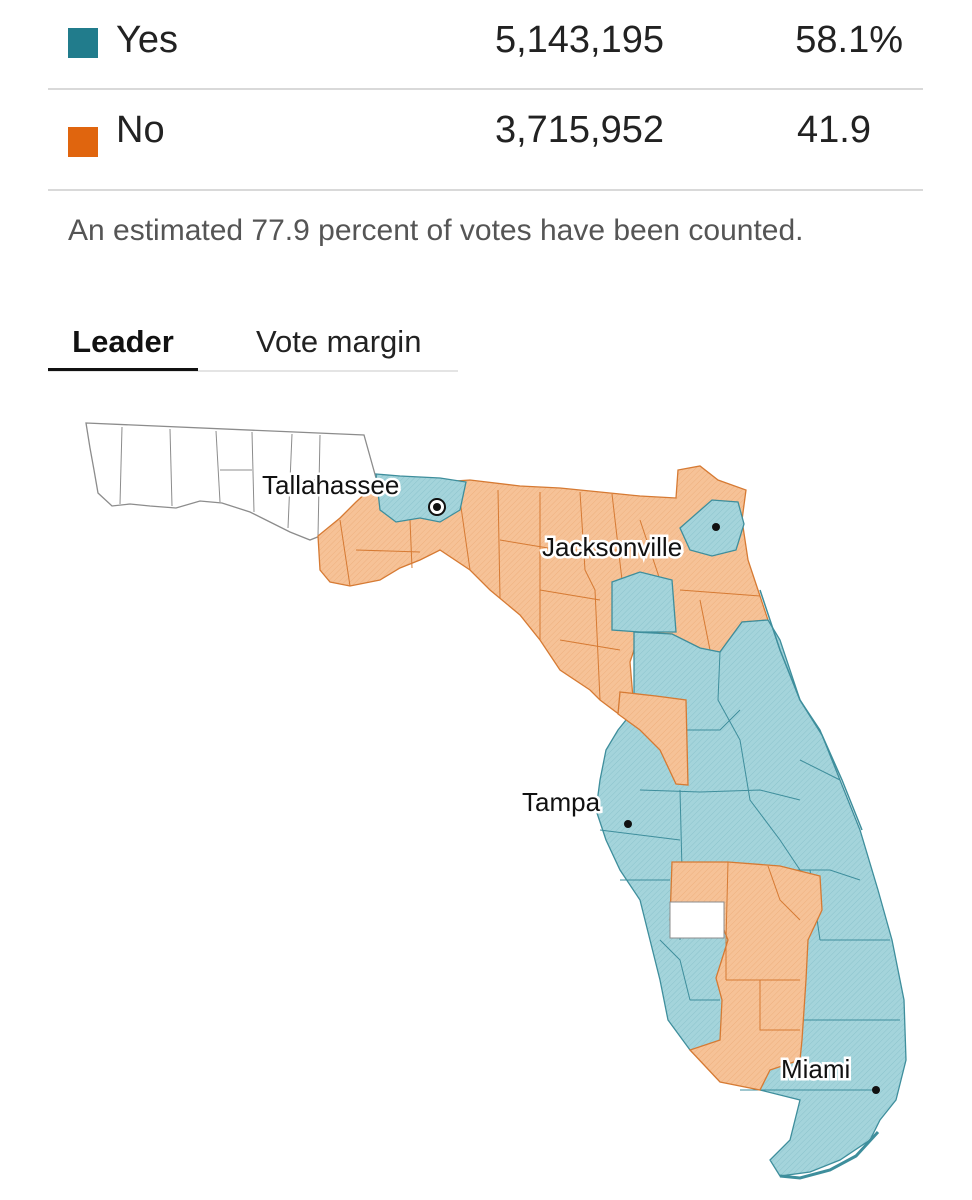 The width and height of the screenshot is (972, 1200). Describe the element at coordinates (849, 40) in the screenshot. I see `result-percent: 58.1%` at that location.